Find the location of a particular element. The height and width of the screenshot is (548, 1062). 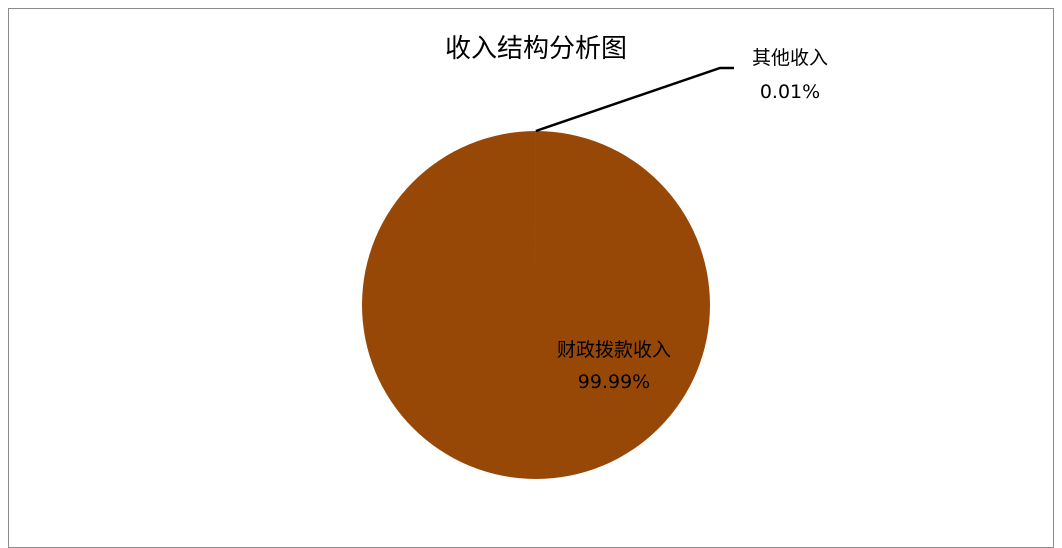

slice-label-name: 其他收入 is located at coordinates (790, 58).